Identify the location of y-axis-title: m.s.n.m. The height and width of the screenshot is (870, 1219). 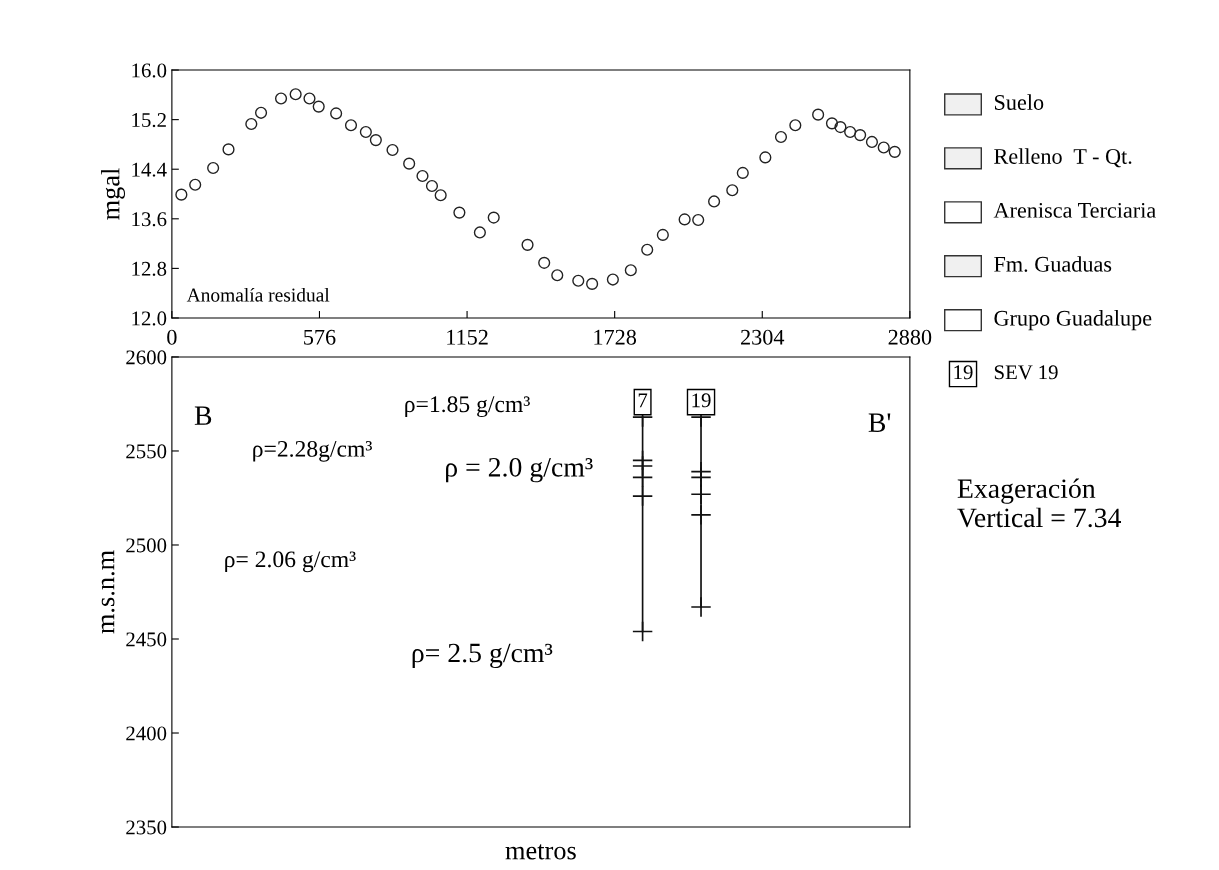
(108, 592).